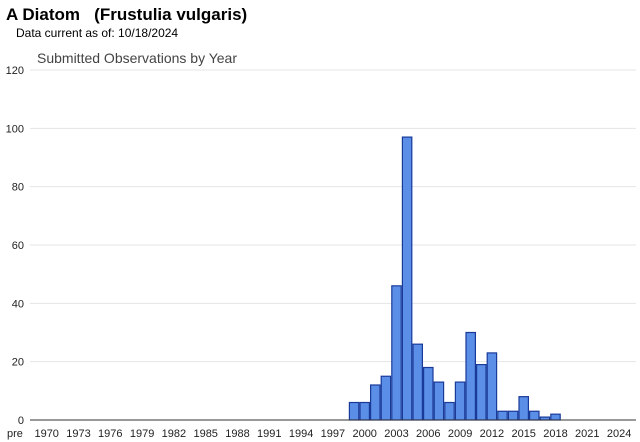  I want to click on x-tick-label-1982: 1982, so click(174, 434).